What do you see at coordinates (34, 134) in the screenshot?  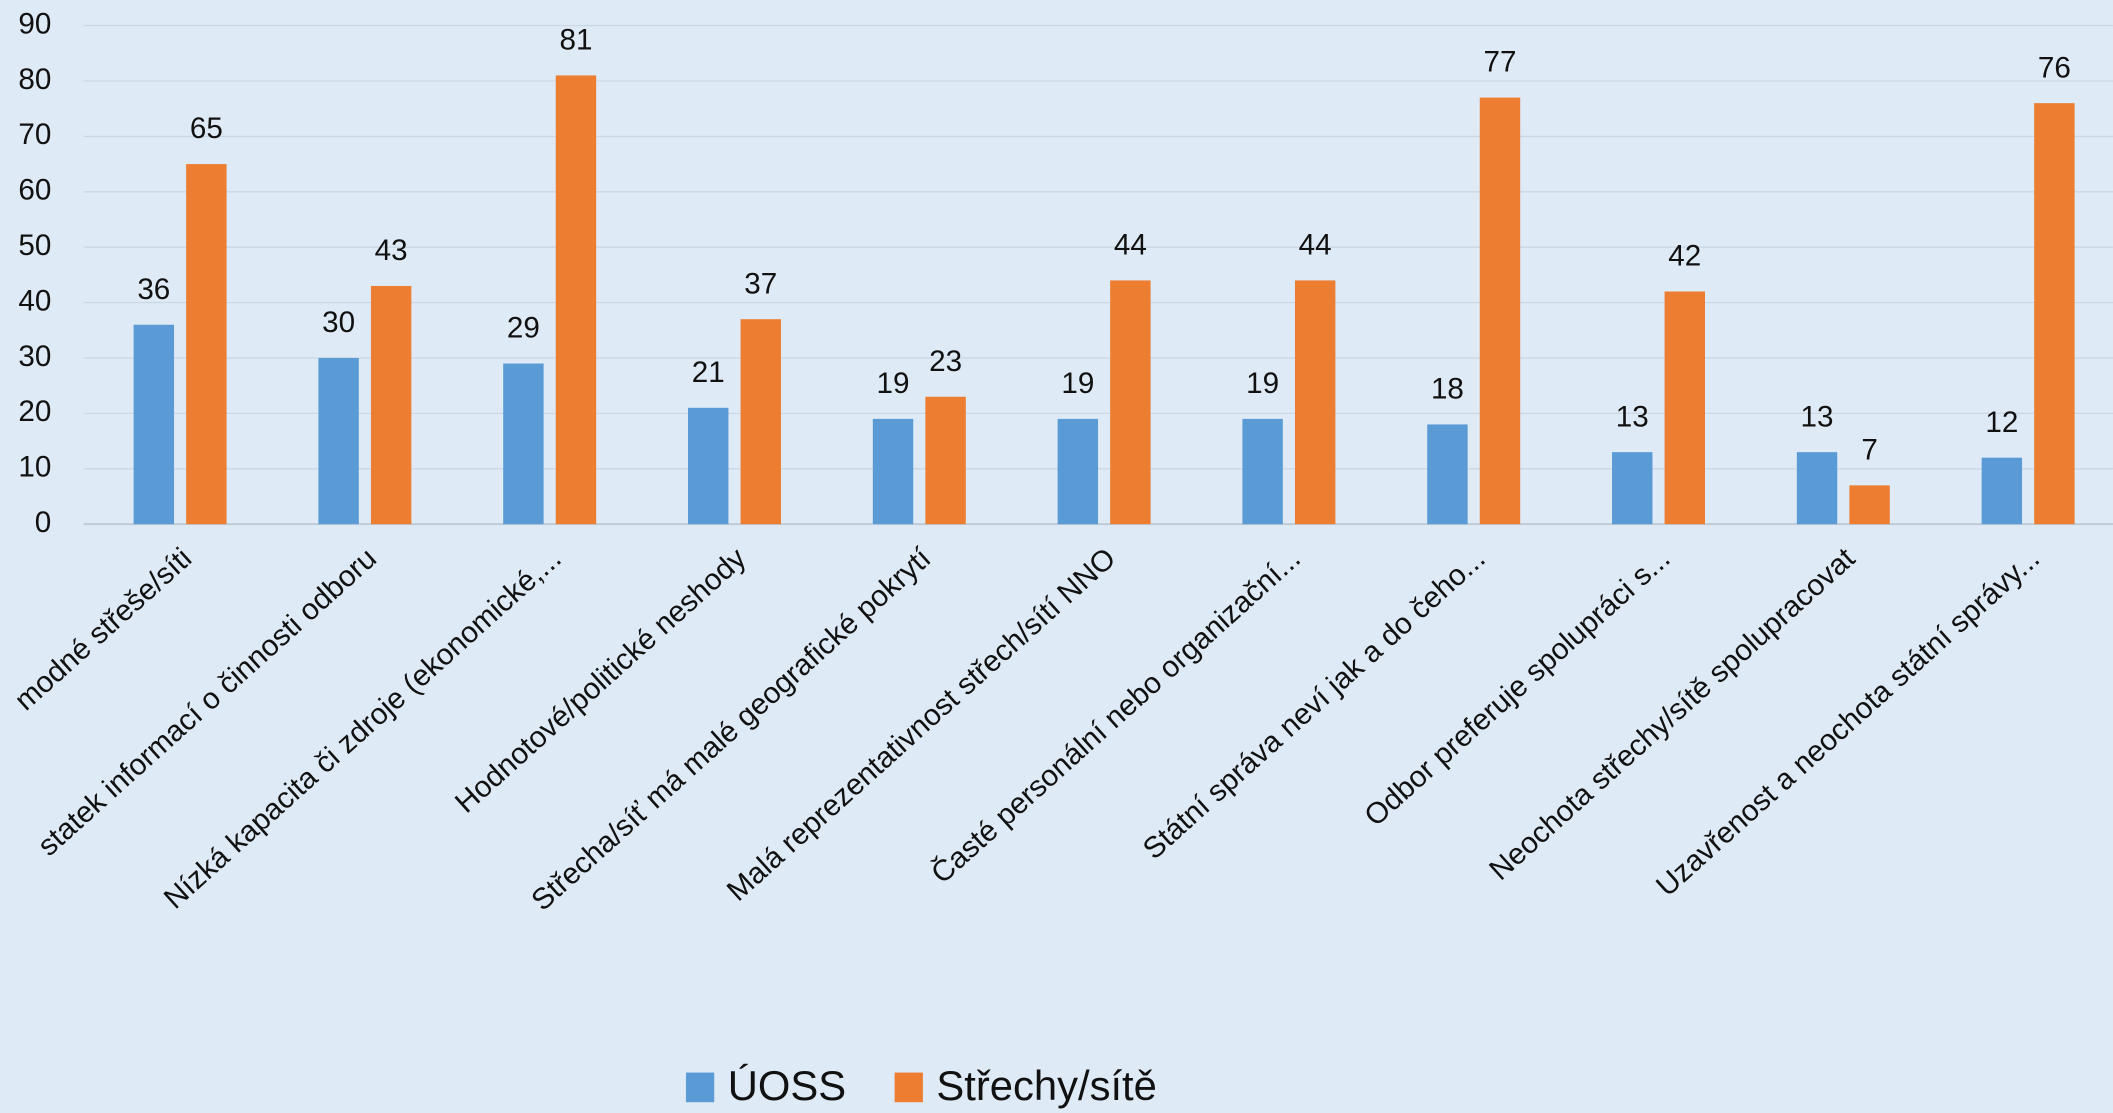 I see `y-tick-label: 70` at bounding box center [34, 134].